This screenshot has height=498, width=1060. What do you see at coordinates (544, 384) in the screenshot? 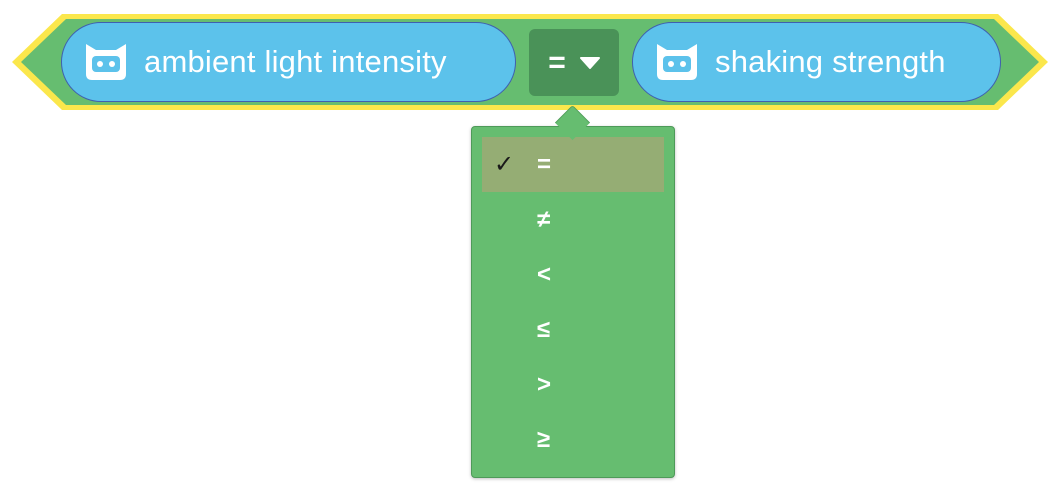
I see `option-label: >` at bounding box center [544, 384].